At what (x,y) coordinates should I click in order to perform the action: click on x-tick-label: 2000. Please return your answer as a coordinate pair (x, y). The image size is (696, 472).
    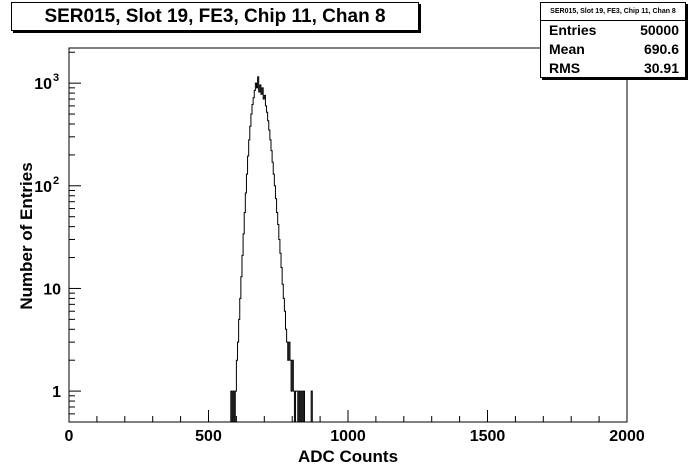
    Looking at the image, I should click on (627, 436).